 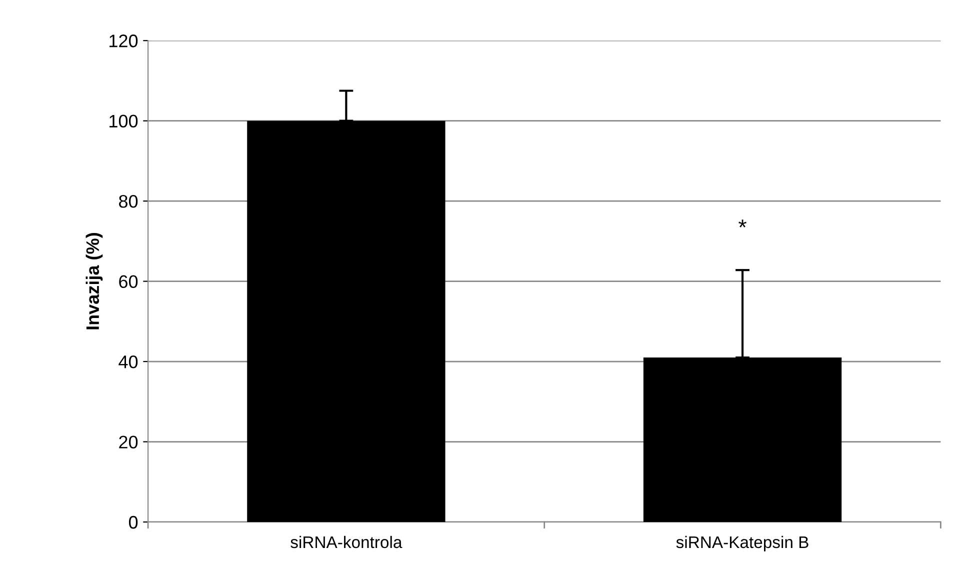 I want to click on x-tick-label: siRNA-Katepsin B, so click(x=742, y=544).